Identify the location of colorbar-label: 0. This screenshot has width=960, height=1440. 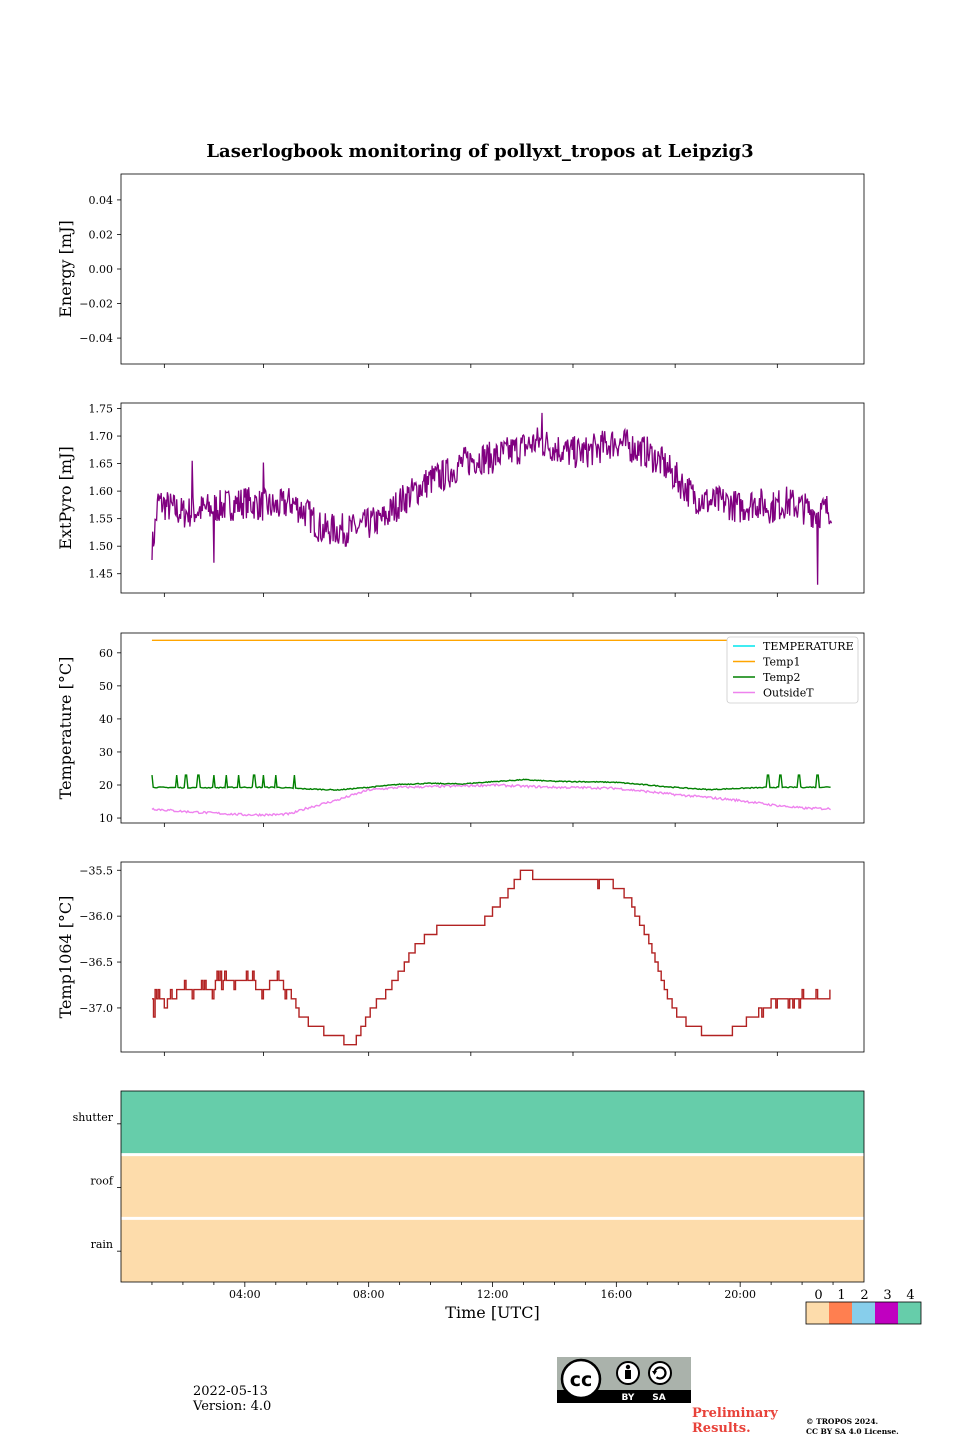
(818, 1295).